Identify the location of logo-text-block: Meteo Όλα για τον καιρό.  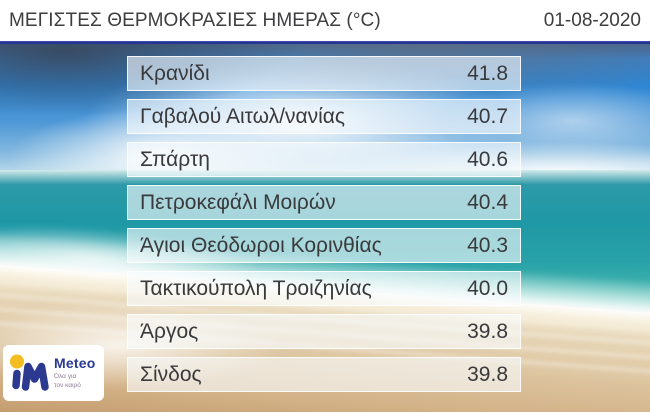
(74, 372).